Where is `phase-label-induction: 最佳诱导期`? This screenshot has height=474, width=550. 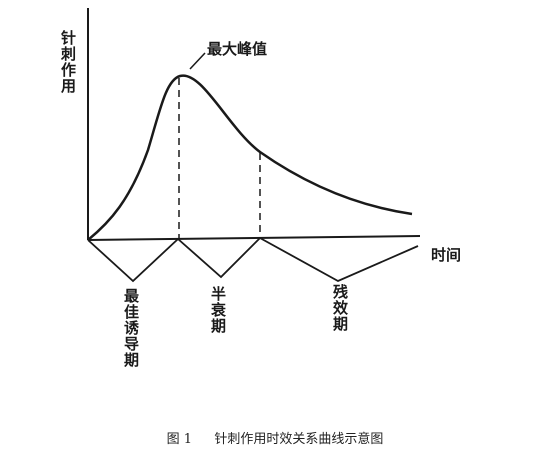 phase-label-induction: 最佳诱导期 is located at coordinates (131, 328).